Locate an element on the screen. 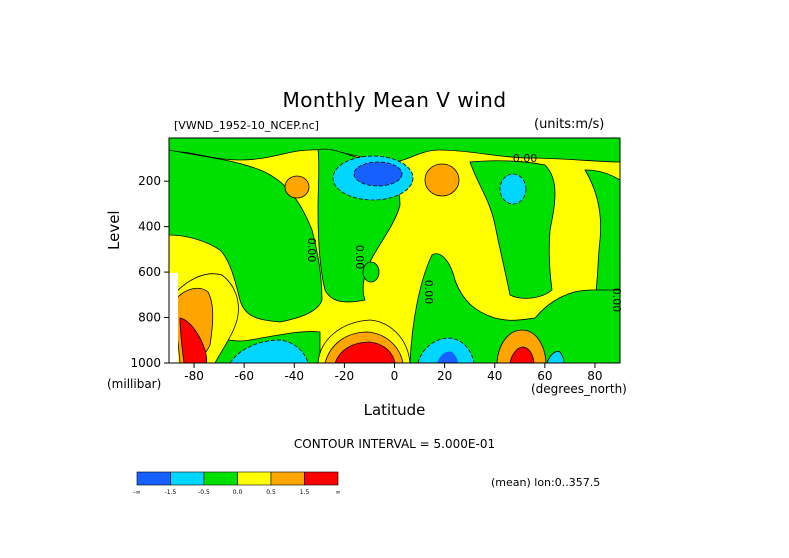 This screenshot has width=789, height=558. x-unit-label: (degrees_north) is located at coordinates (579, 389).